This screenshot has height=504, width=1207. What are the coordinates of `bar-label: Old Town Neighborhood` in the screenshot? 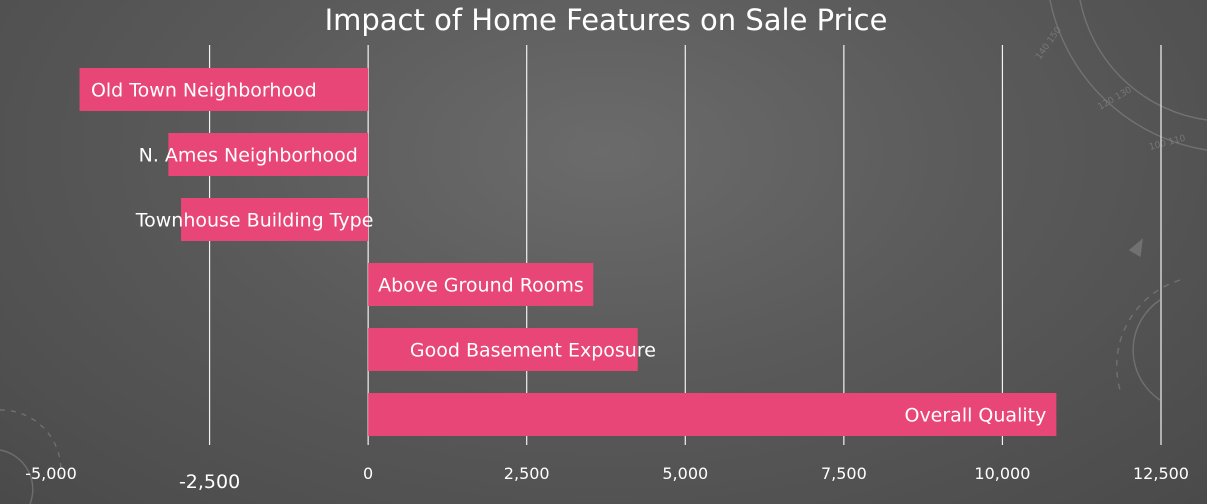 It's located at (204, 91).